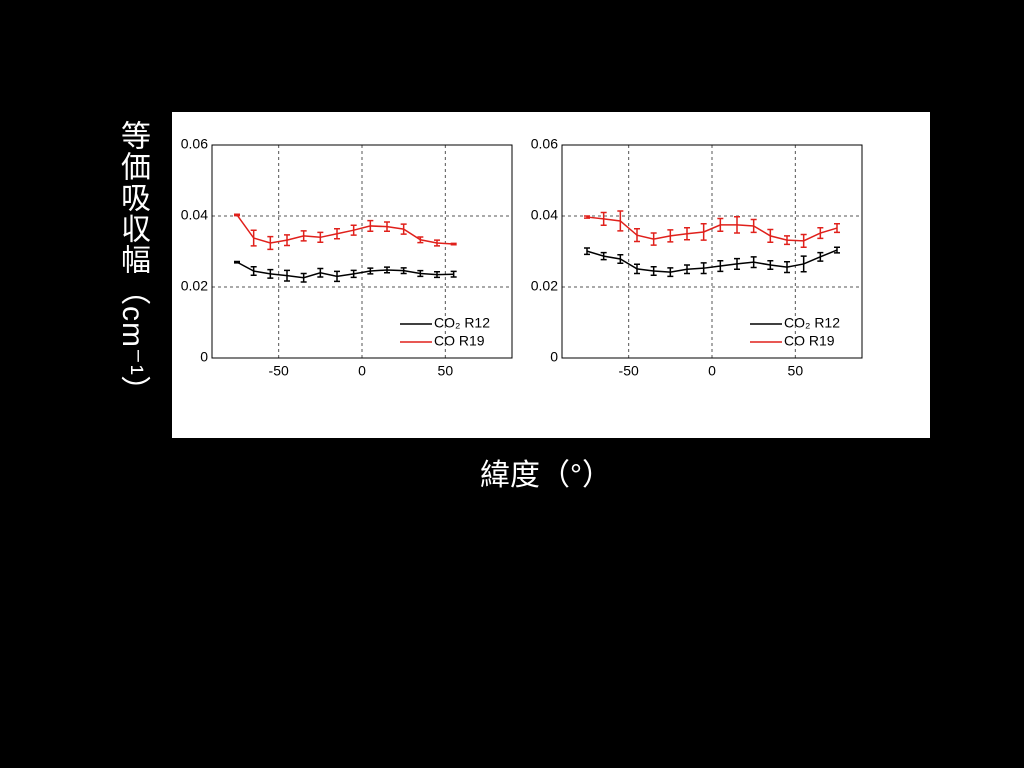  What do you see at coordinates (546, 475) in the screenshot?
I see `x-axis-label: 緯度（°）` at bounding box center [546, 475].